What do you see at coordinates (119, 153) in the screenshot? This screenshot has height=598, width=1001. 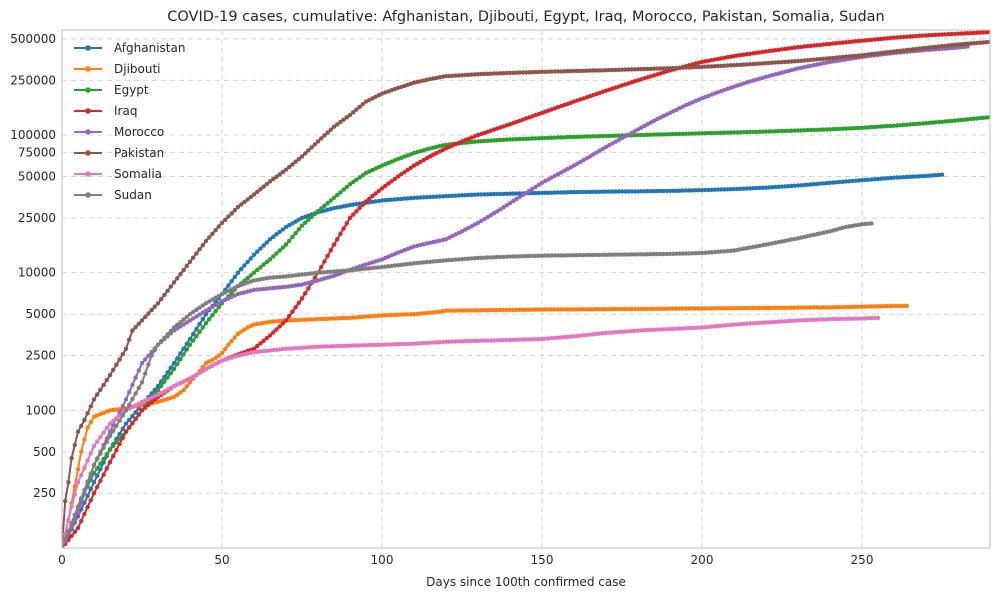 I see `legend-item: Pakistan` at bounding box center [119, 153].